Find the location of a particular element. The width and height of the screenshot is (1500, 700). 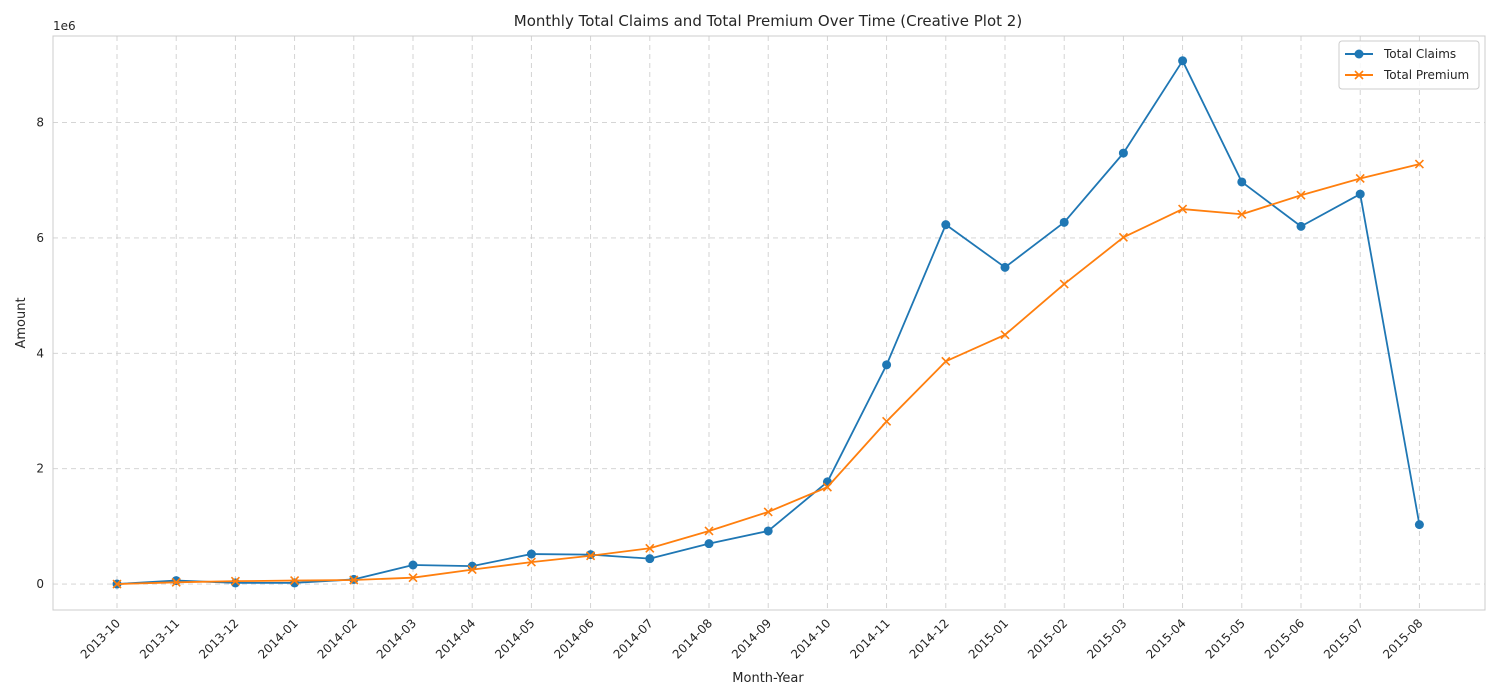

y-axis-ticks: 0 2 4 6 8 is located at coordinates (40, 354).